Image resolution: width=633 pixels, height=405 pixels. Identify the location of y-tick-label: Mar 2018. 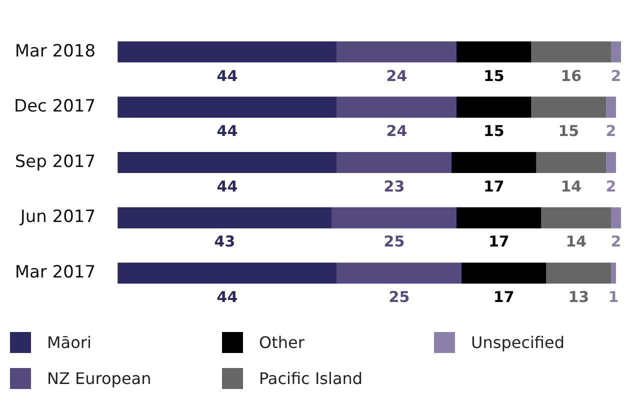
(55, 51).